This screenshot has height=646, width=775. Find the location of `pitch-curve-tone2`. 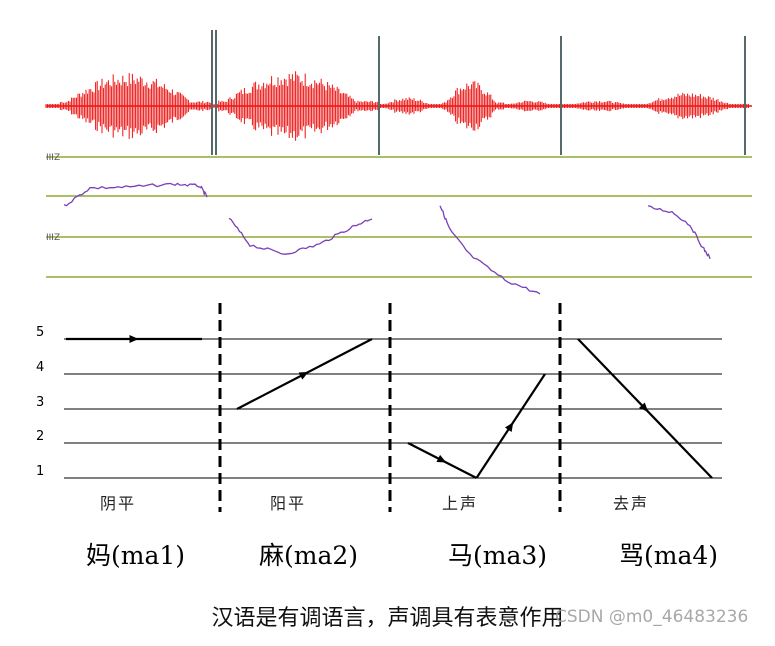

pitch-curve-tone2 is located at coordinates (300, 236).